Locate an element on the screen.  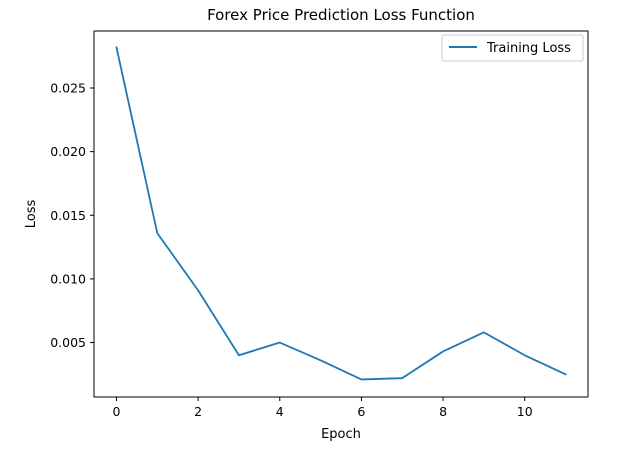
legend-box is located at coordinates (512, 48).